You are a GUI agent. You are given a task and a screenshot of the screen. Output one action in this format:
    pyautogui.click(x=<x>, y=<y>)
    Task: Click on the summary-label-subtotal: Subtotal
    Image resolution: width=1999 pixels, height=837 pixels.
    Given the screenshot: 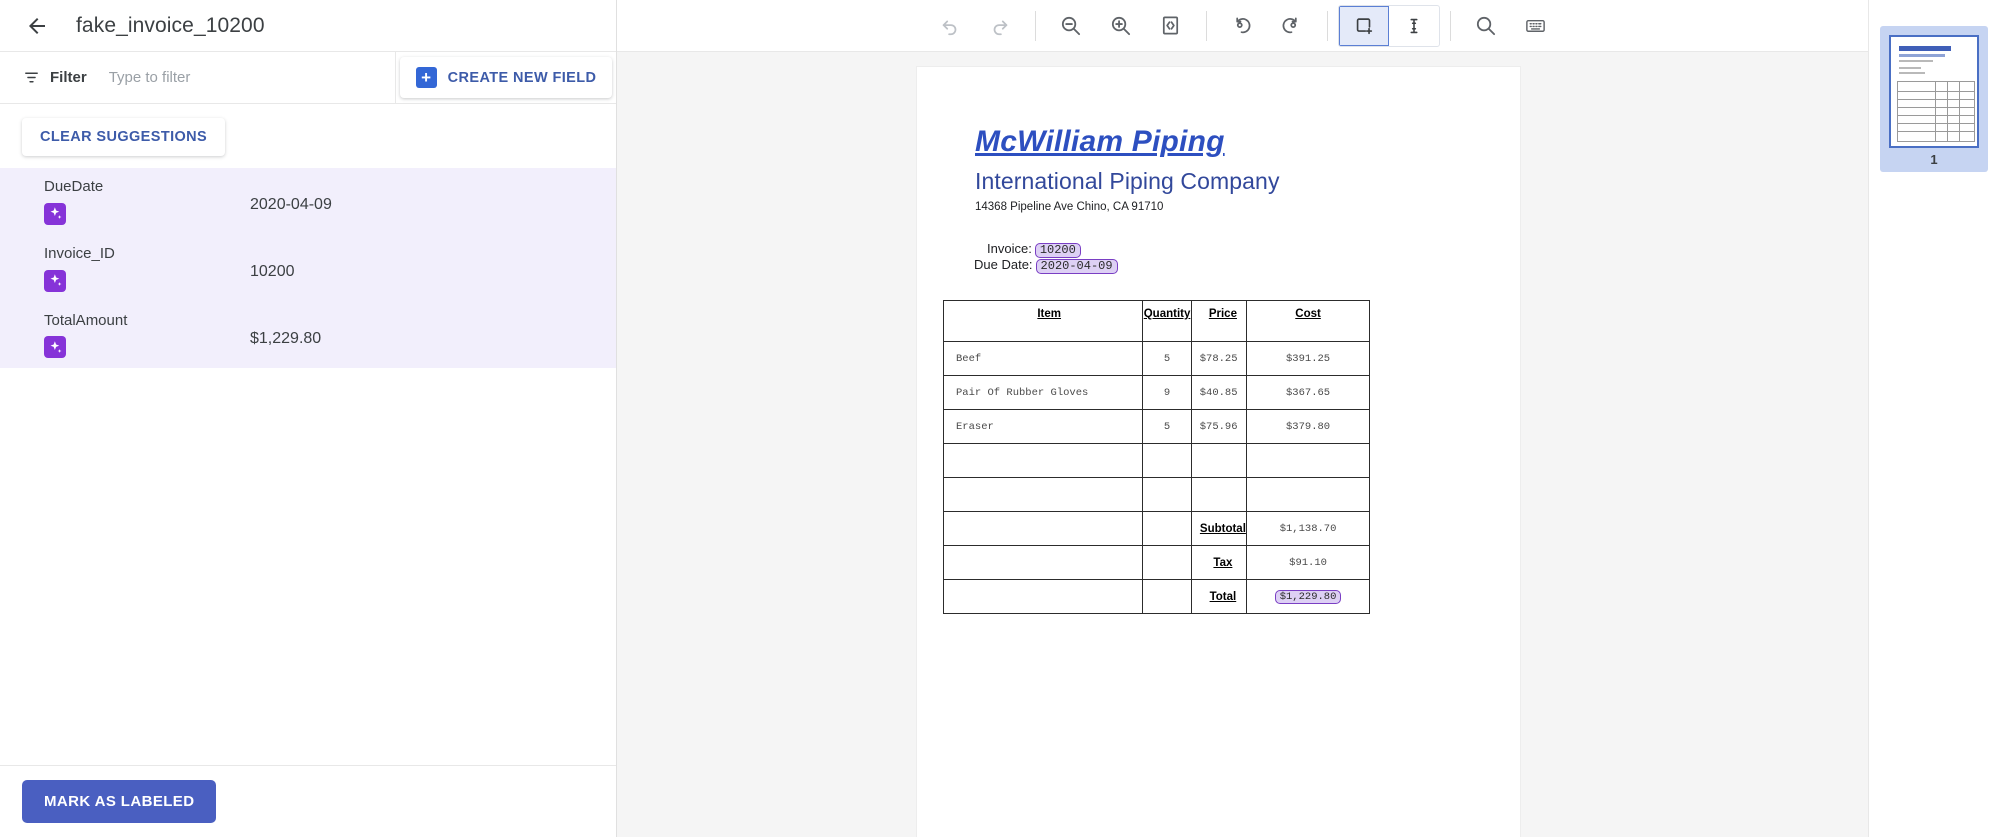 What is the action you would take?
    pyautogui.click(x=1219, y=528)
    